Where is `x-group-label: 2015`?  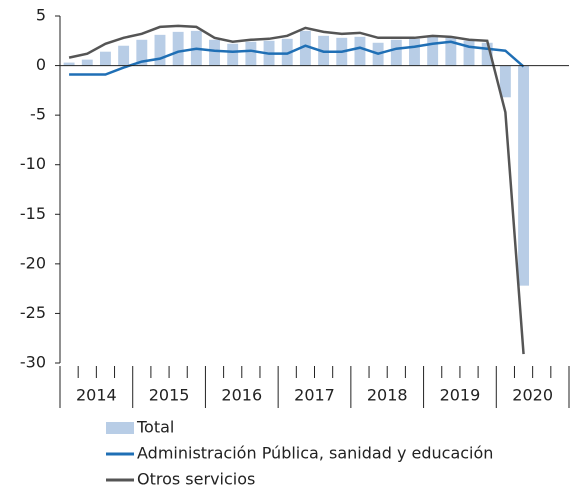 x-group-label: 2015 is located at coordinates (169, 395).